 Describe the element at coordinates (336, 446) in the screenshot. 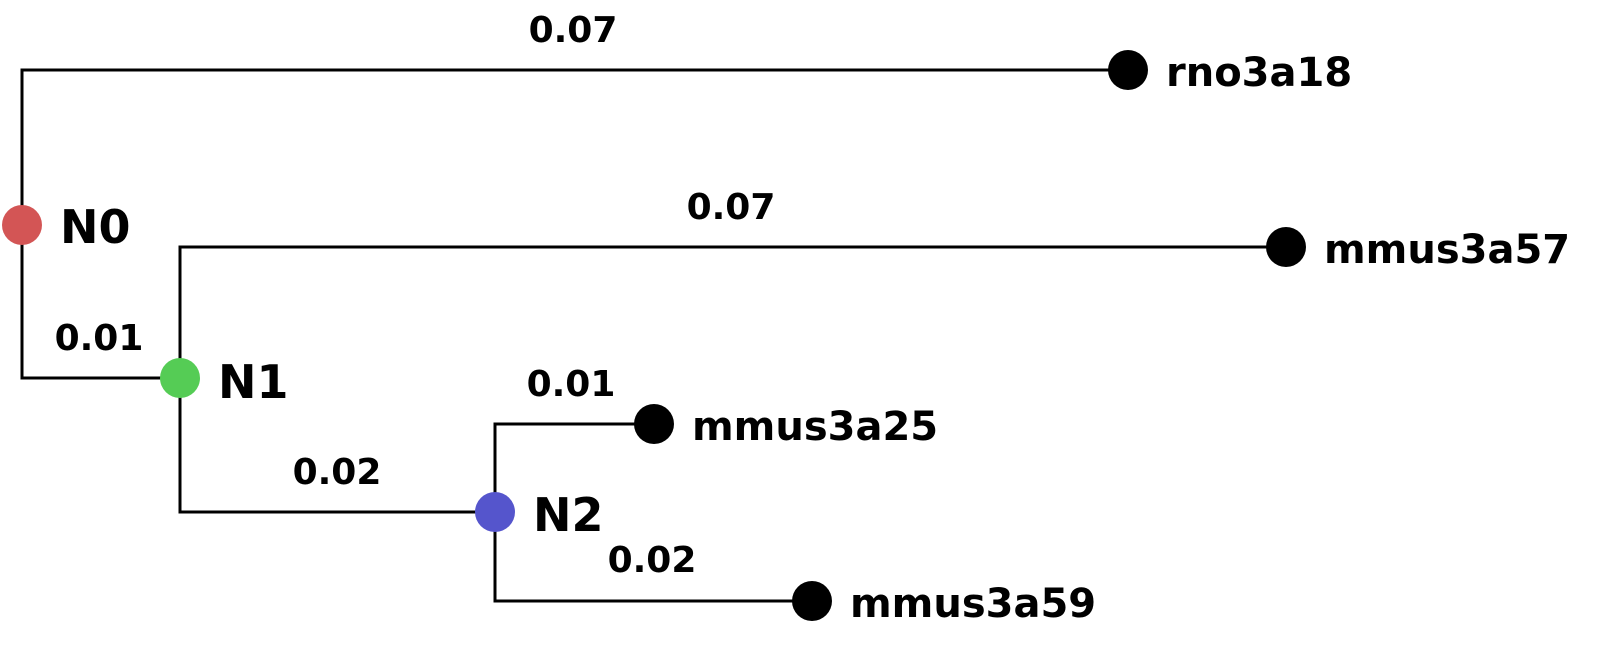

I see `branch-n1-n2` at that location.